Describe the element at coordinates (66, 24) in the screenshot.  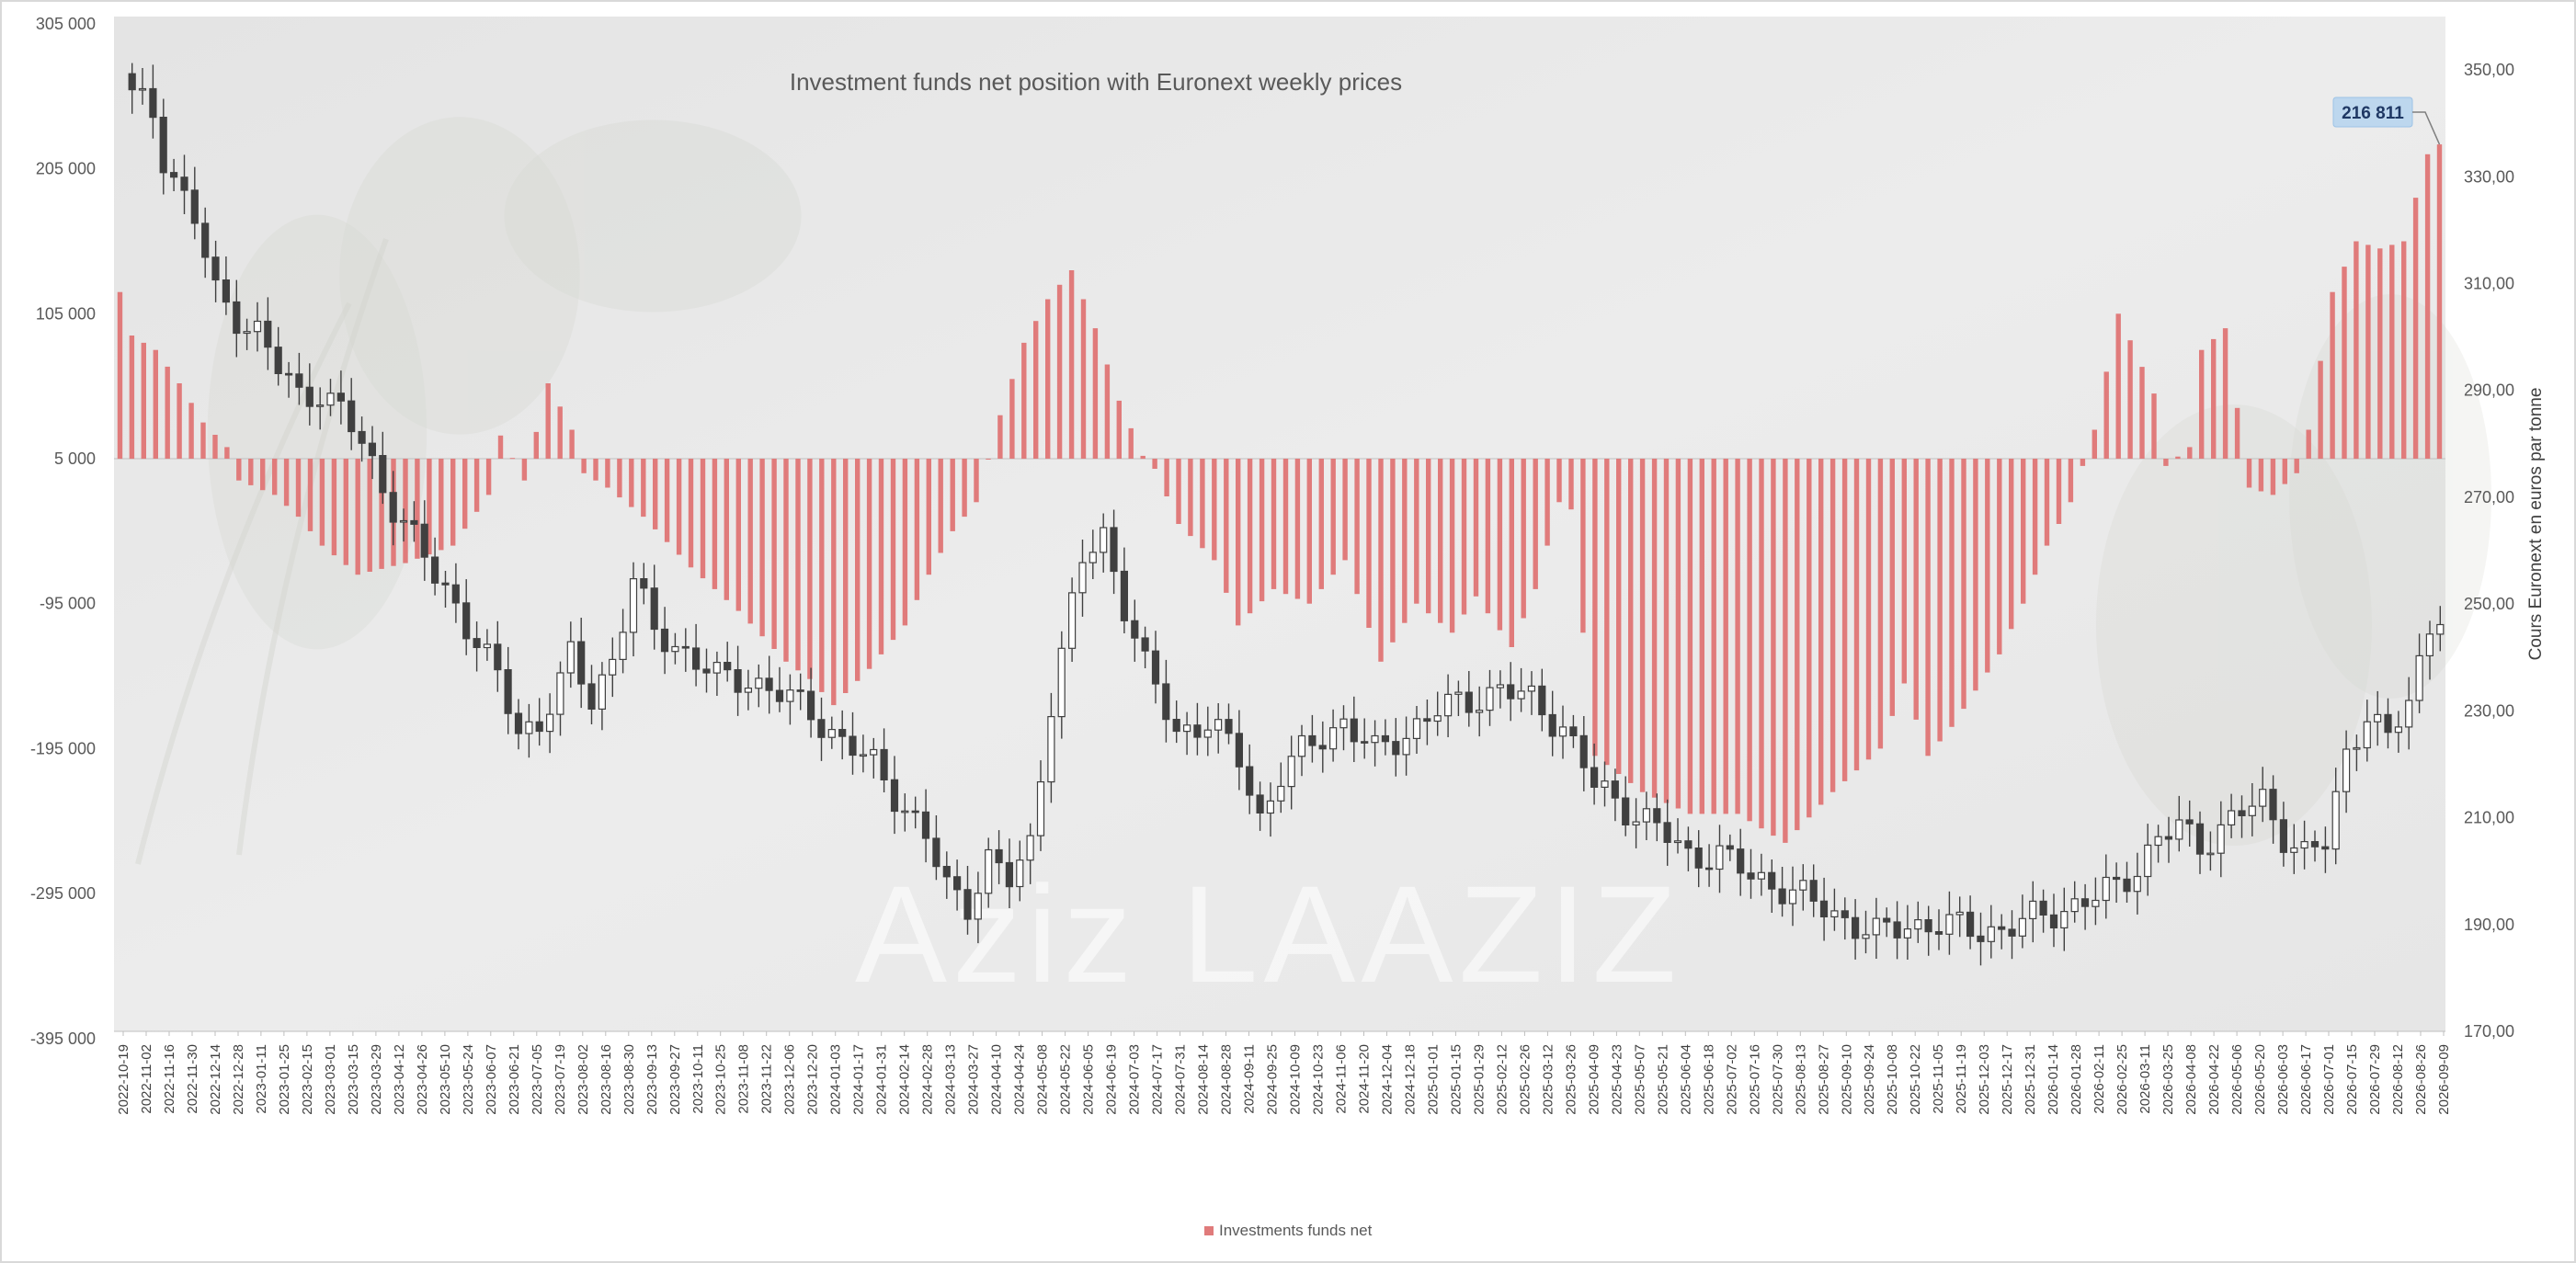
I see `left-axis-tick-label: 305 000` at that location.